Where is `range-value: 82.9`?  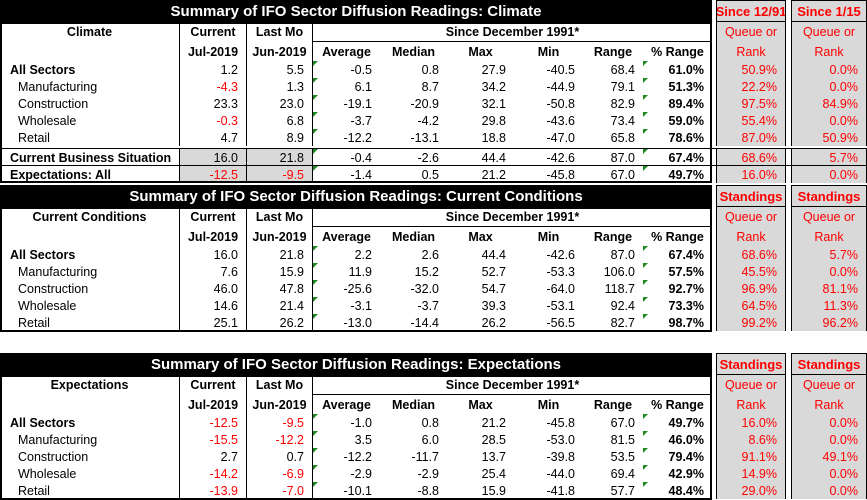 range-value: 82.9 is located at coordinates (622, 103).